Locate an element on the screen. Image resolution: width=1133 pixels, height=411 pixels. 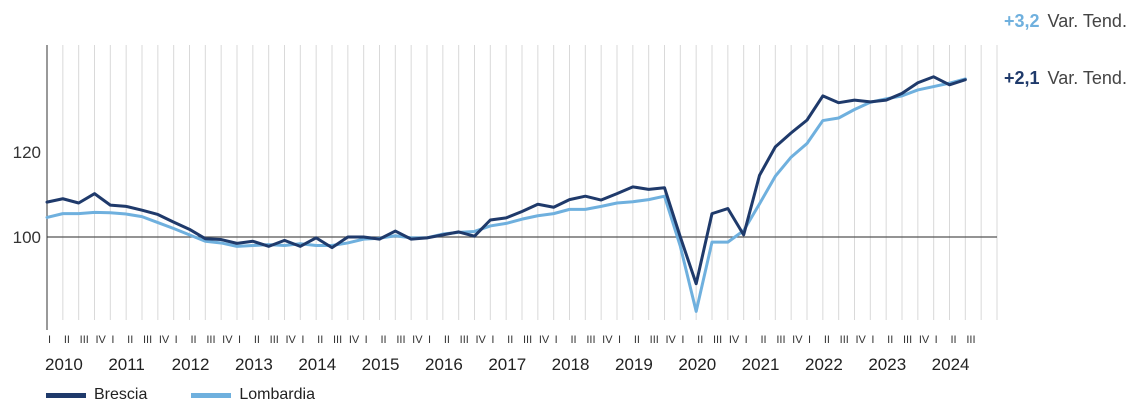
x-tick-year: 2022 is located at coordinates (824, 364).